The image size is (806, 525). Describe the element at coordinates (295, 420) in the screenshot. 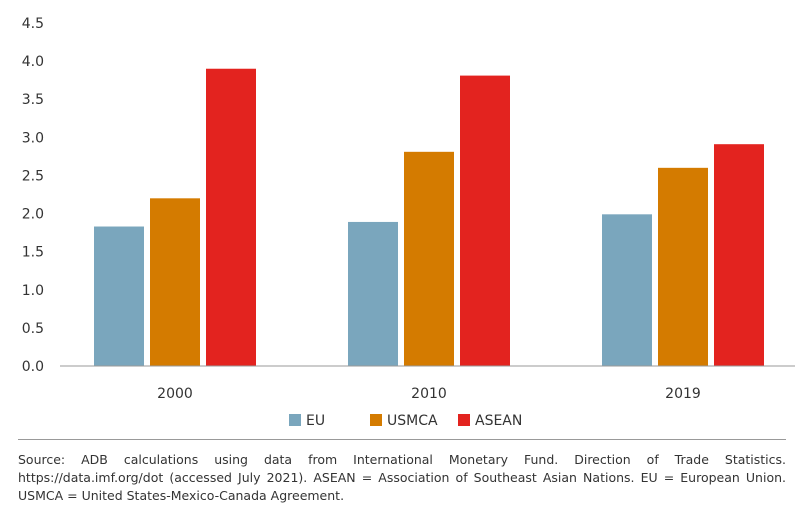

I see `legend-swatch-eu` at that location.